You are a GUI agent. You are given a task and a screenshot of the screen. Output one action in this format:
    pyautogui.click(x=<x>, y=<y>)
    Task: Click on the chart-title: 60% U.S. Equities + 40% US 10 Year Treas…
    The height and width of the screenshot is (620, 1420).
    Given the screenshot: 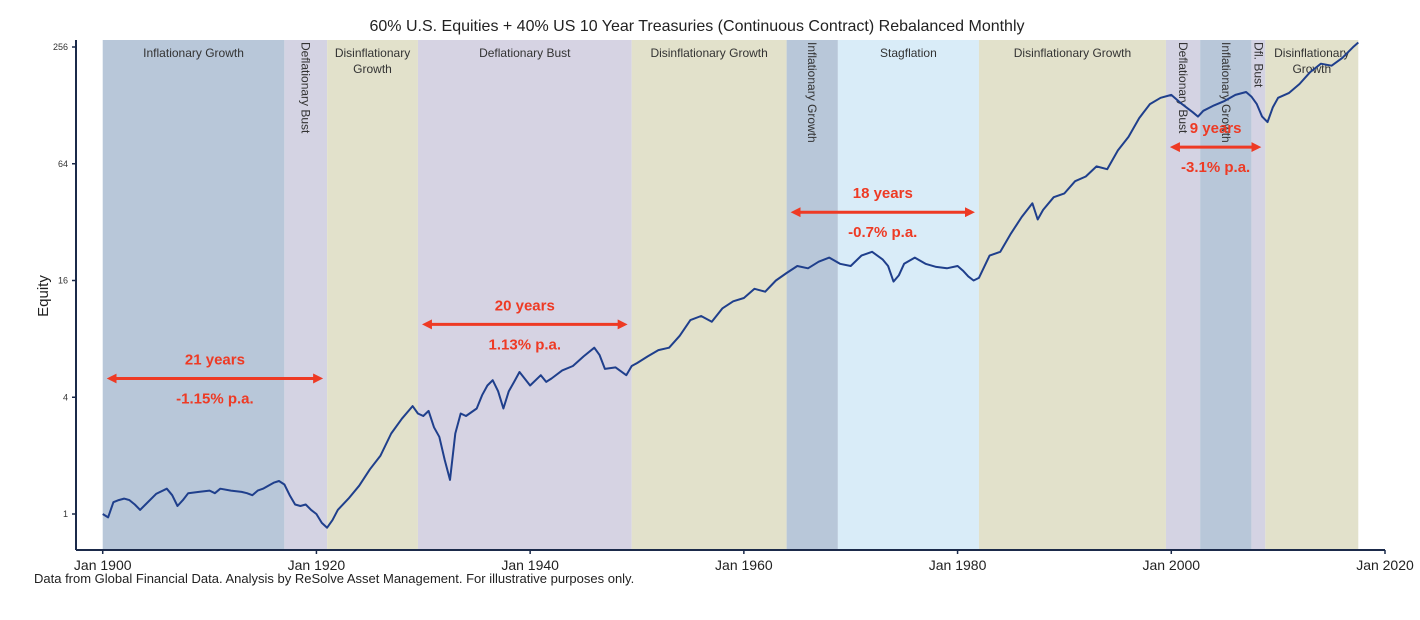 What is the action you would take?
    pyautogui.click(x=696, y=26)
    